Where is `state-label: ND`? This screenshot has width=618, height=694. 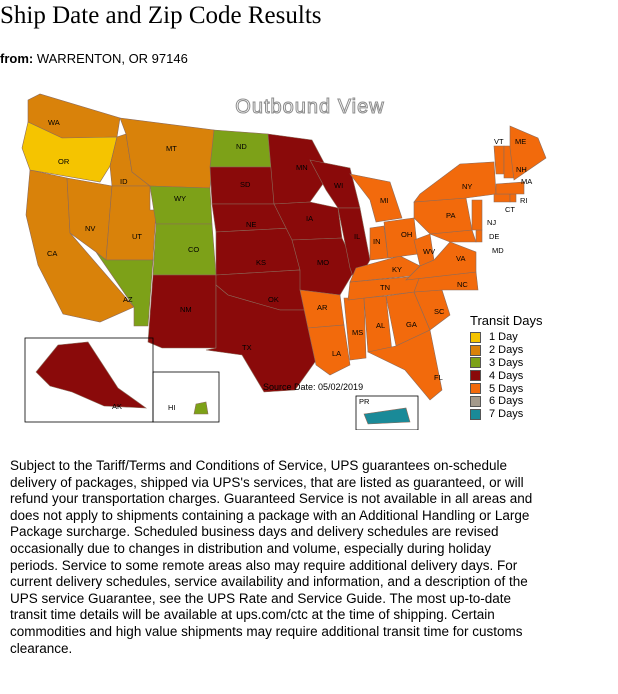 state-label: ND is located at coordinates (241, 146).